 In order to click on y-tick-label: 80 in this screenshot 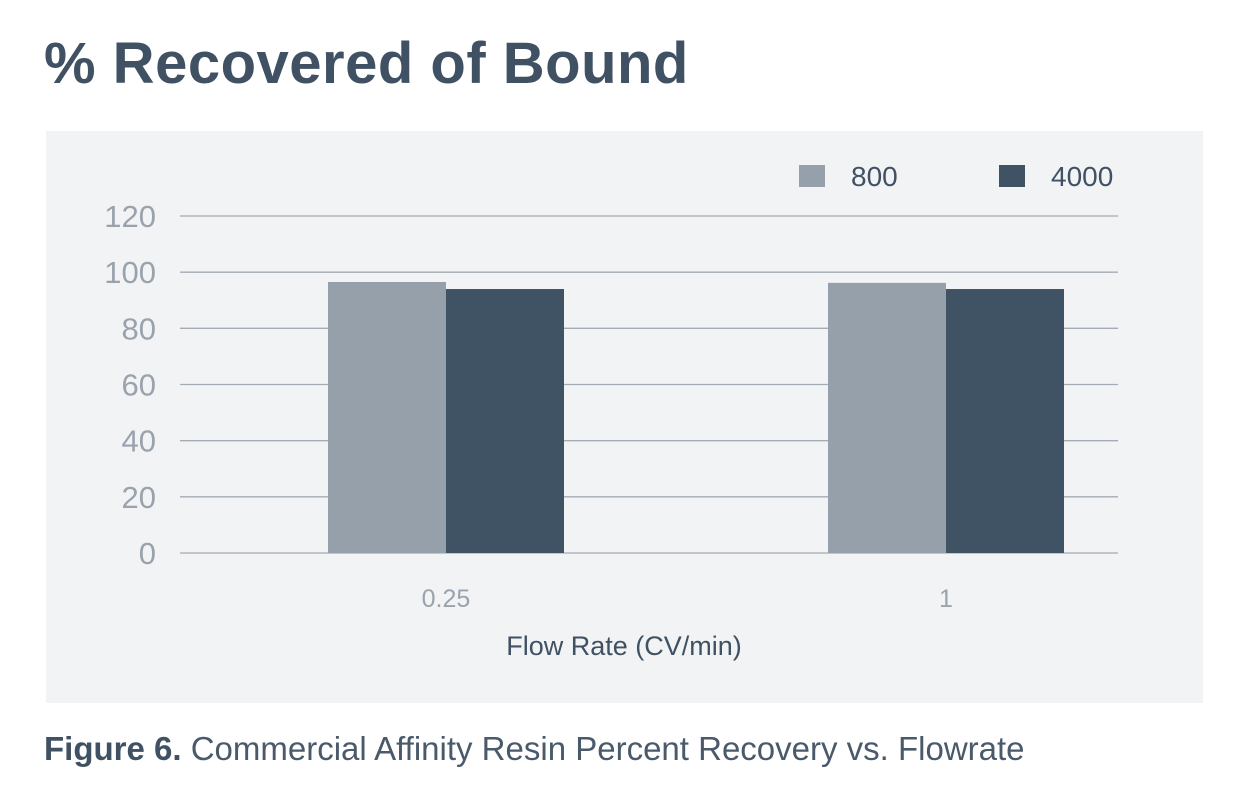, I will do `click(139, 328)`.